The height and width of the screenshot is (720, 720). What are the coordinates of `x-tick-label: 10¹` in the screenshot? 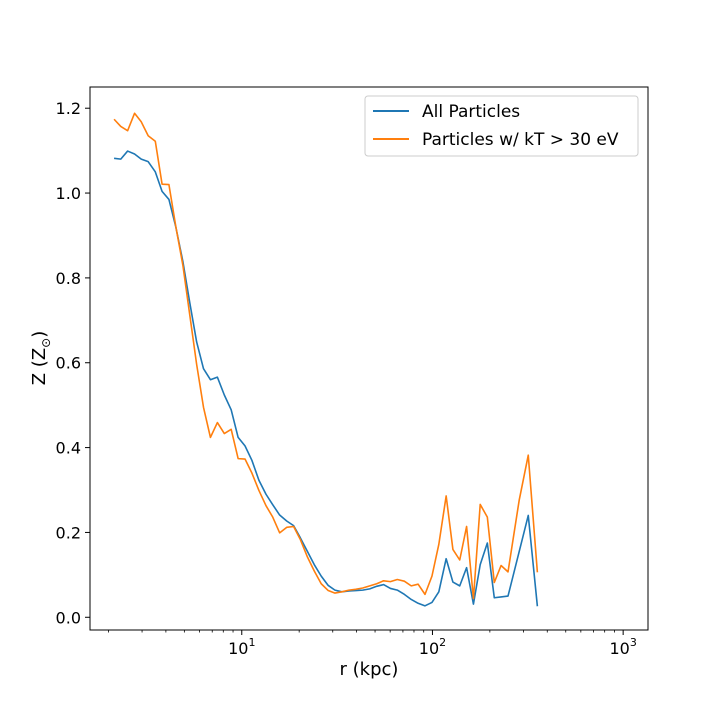 It's located at (241, 647).